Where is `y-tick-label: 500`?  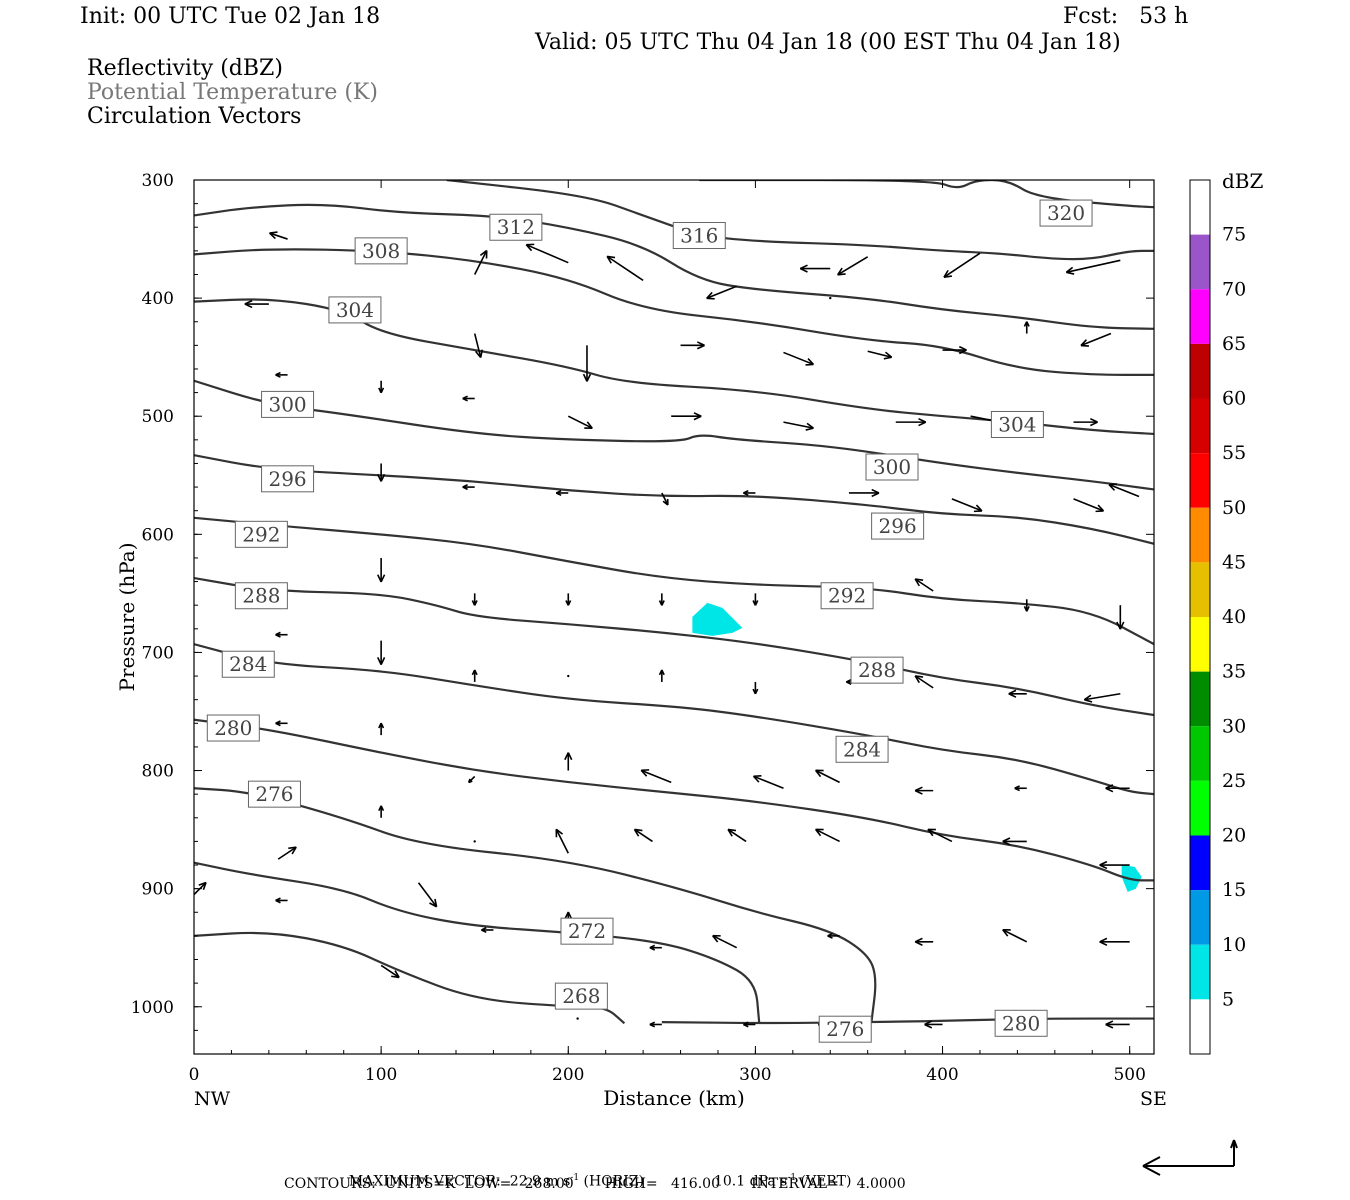 y-tick-label: 500 is located at coordinates (158, 417).